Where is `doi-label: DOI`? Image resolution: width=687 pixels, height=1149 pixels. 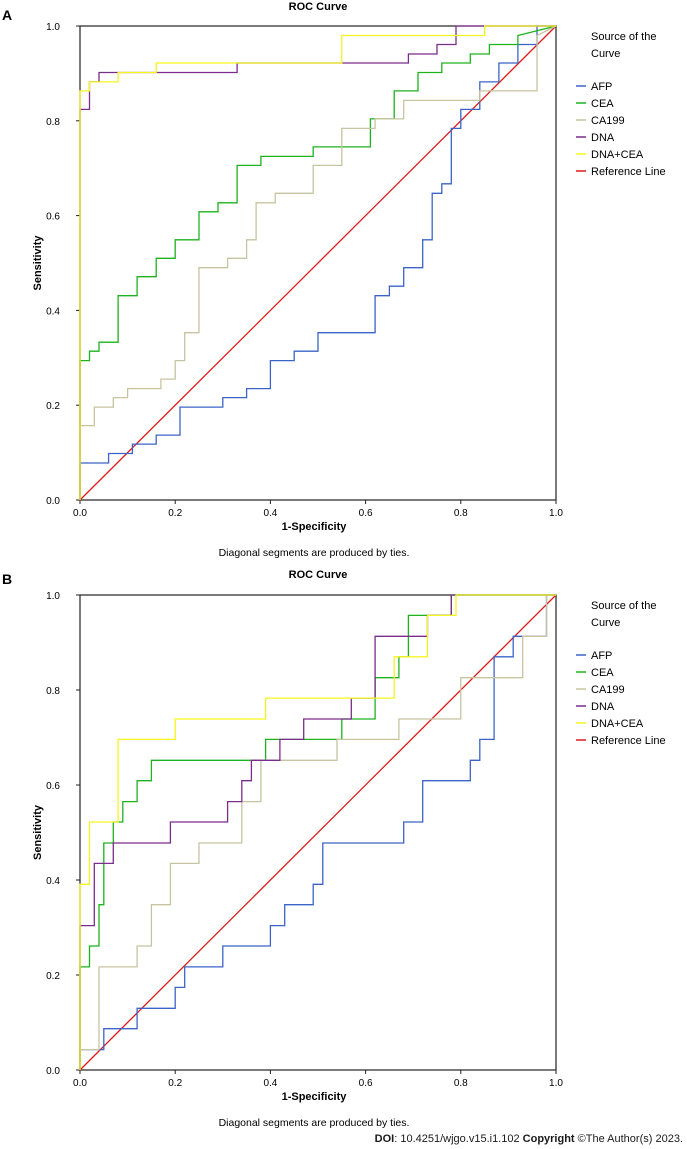 doi-label: DOI is located at coordinates (384, 1139).